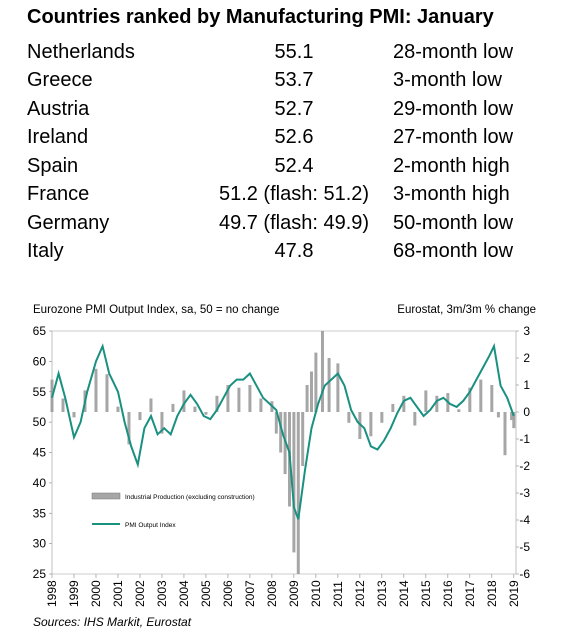  Describe the element at coordinates (40, 574) in the screenshot. I see `left-tick-label: 25` at that location.